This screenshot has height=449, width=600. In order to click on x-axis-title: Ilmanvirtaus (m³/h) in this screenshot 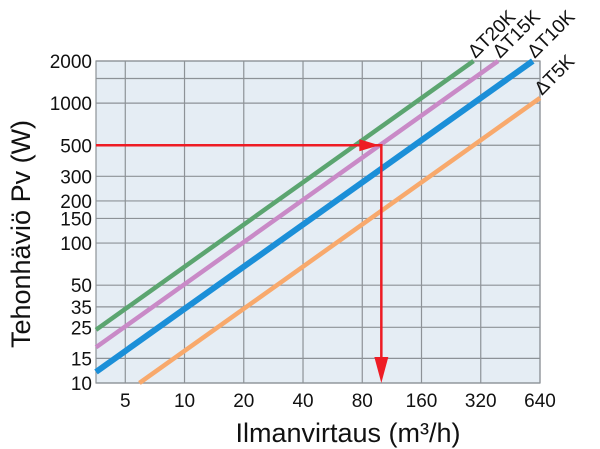, I will do `click(347, 433)`.